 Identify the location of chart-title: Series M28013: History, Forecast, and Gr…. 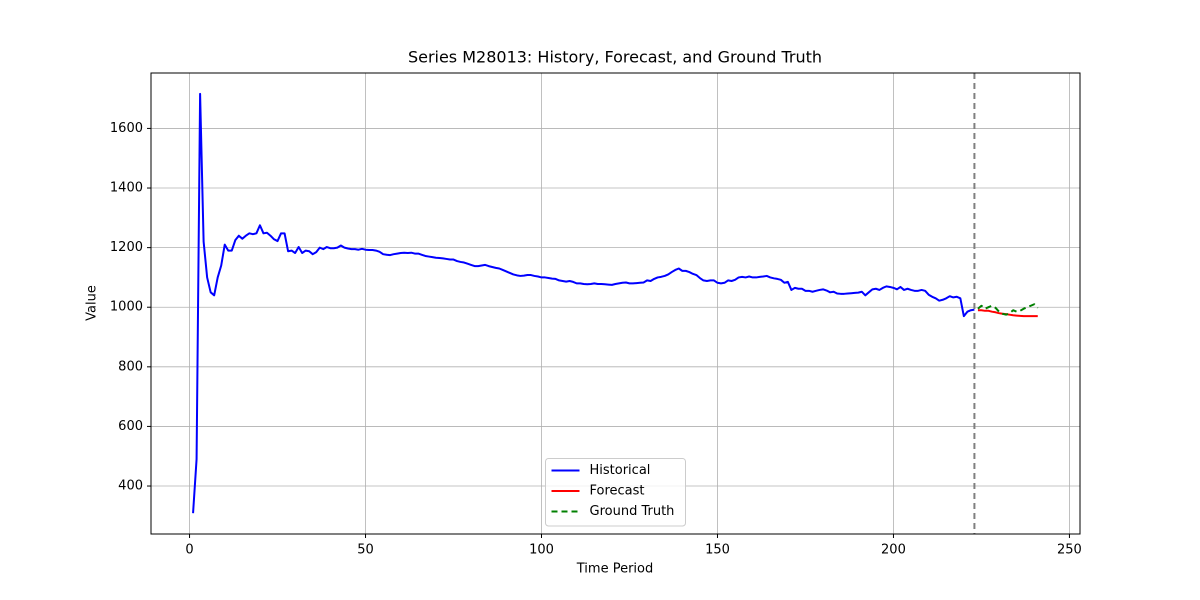
(615, 57).